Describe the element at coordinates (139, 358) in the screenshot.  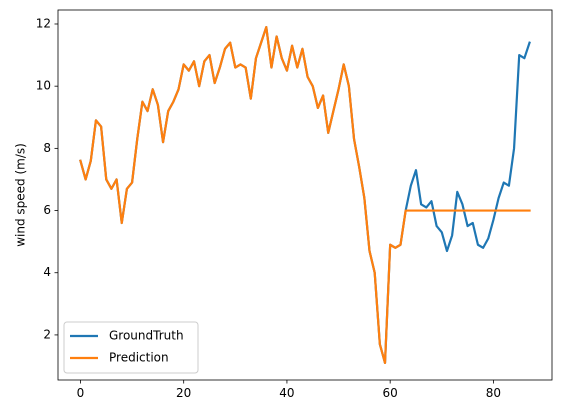
I see `legend-label-prediction: Prediction` at that location.